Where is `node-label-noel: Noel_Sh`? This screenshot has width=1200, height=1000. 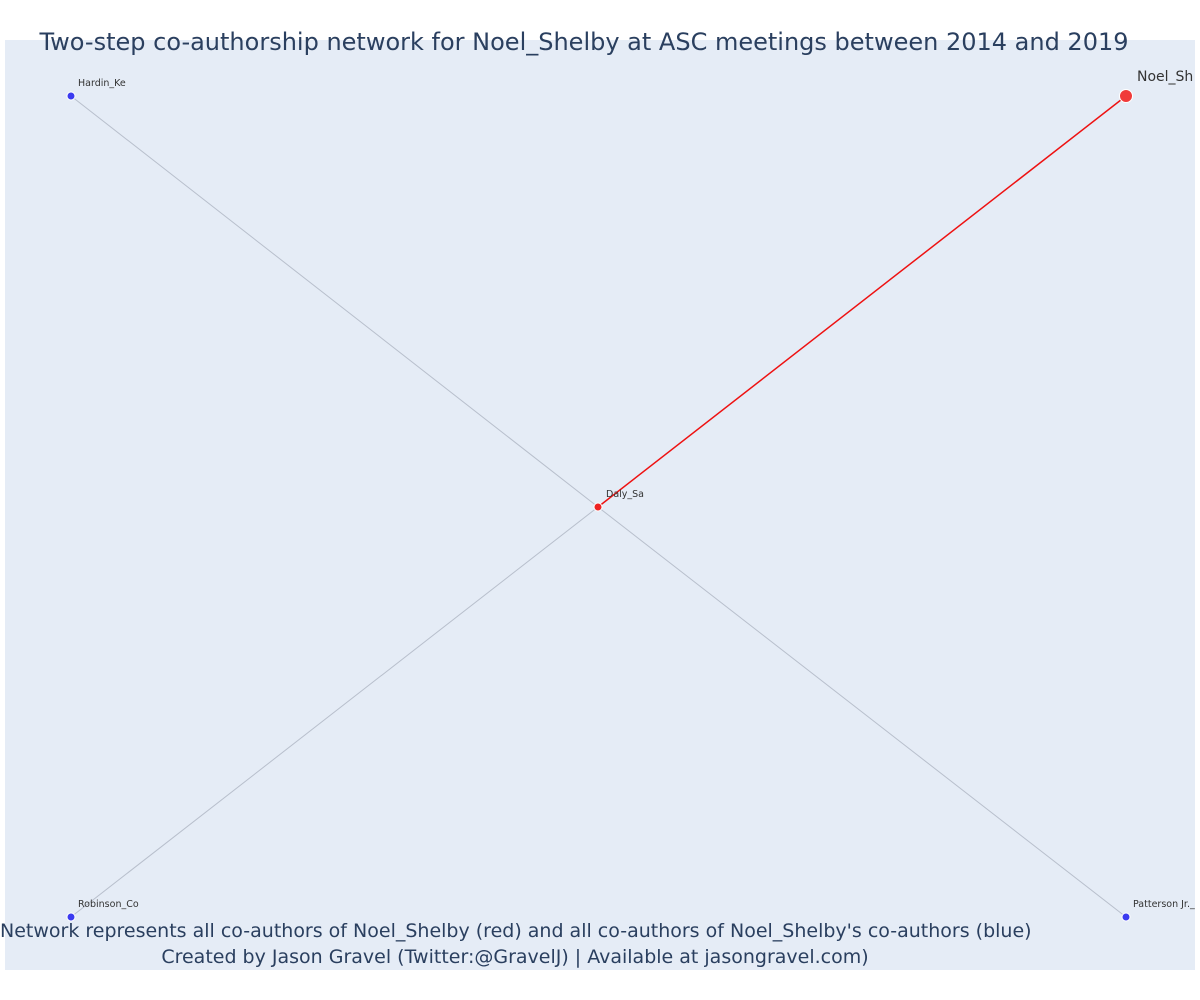
node-label-noel: Noel_Sh is located at coordinates (1165, 77).